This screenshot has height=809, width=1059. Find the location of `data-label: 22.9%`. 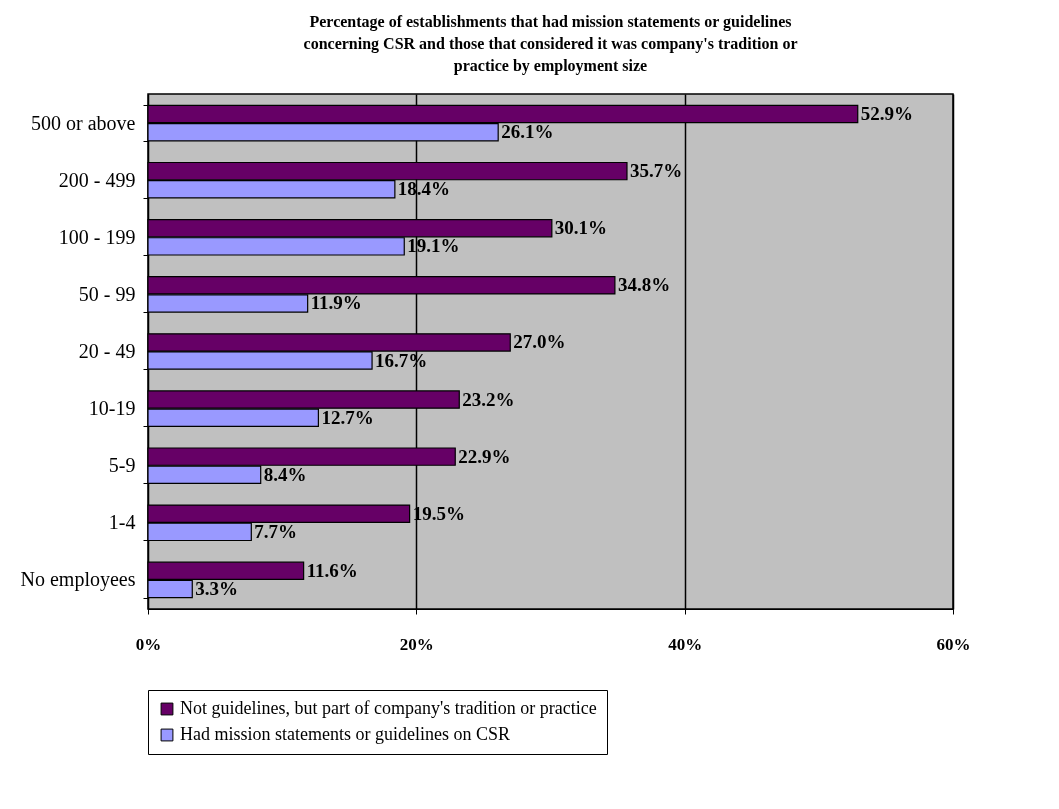

data-label: 22.9% is located at coordinates (484, 456).